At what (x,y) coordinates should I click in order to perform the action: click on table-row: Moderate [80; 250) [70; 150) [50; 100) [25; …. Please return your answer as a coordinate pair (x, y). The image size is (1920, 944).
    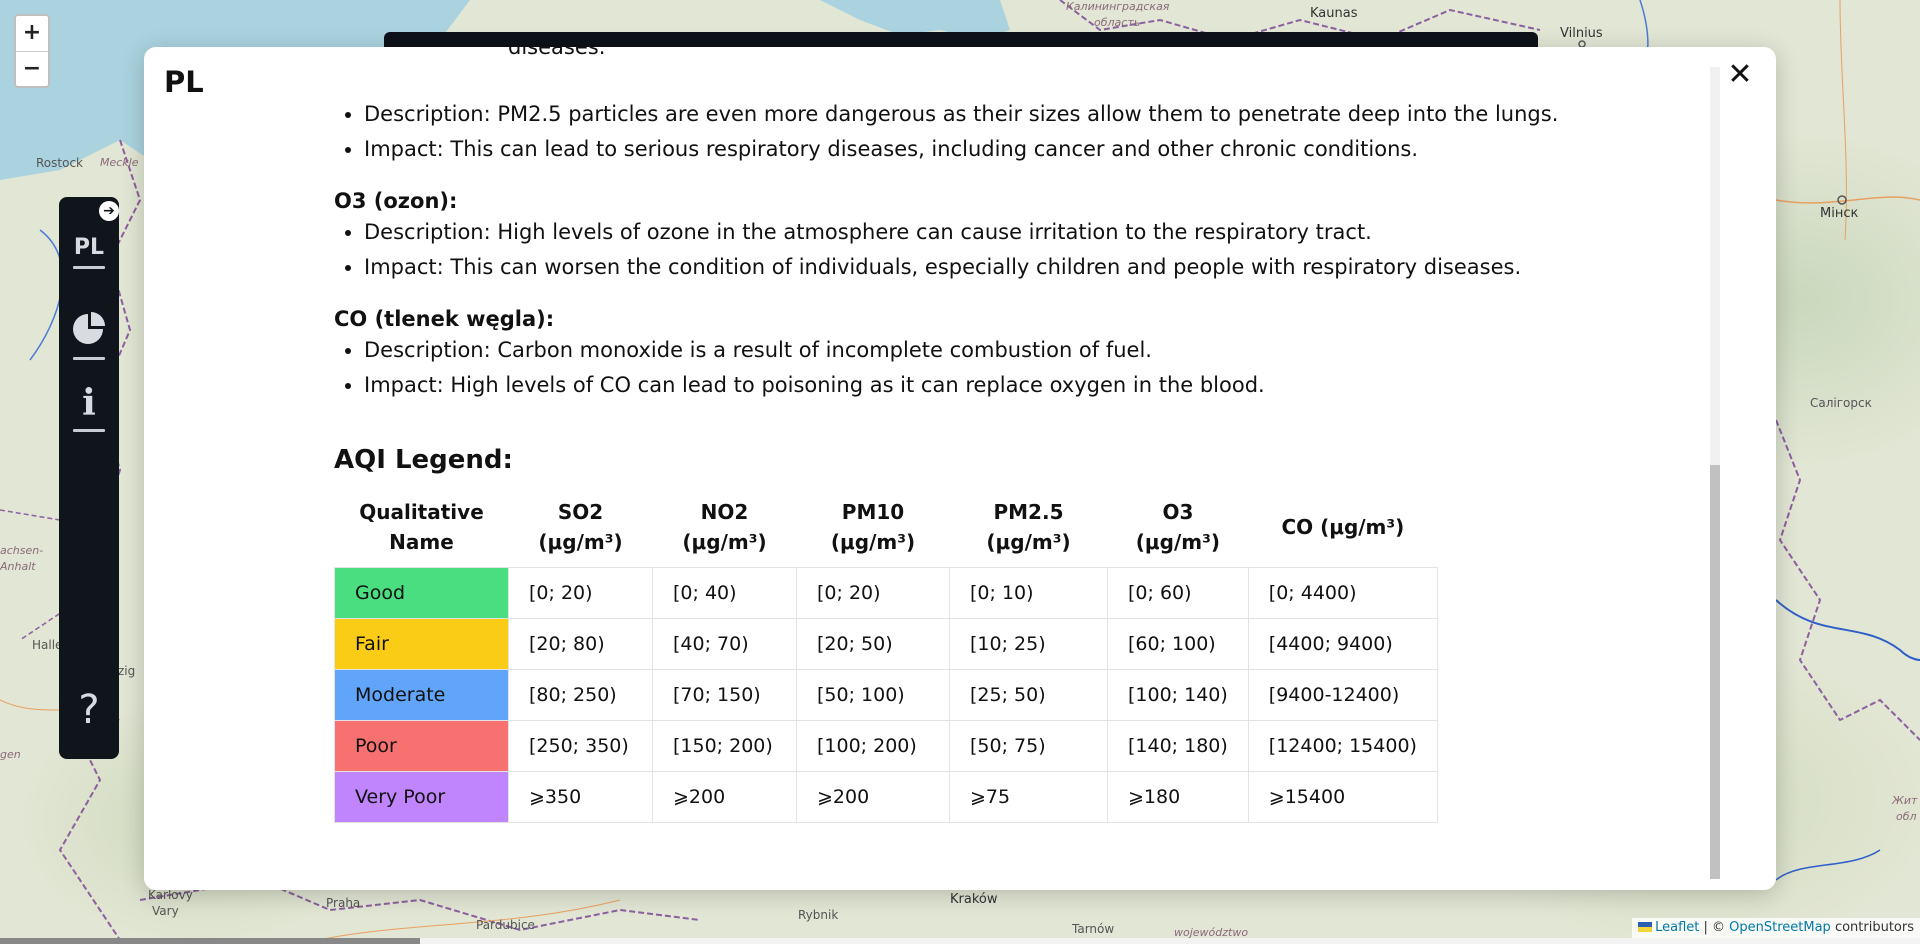
    Looking at the image, I should click on (886, 695).